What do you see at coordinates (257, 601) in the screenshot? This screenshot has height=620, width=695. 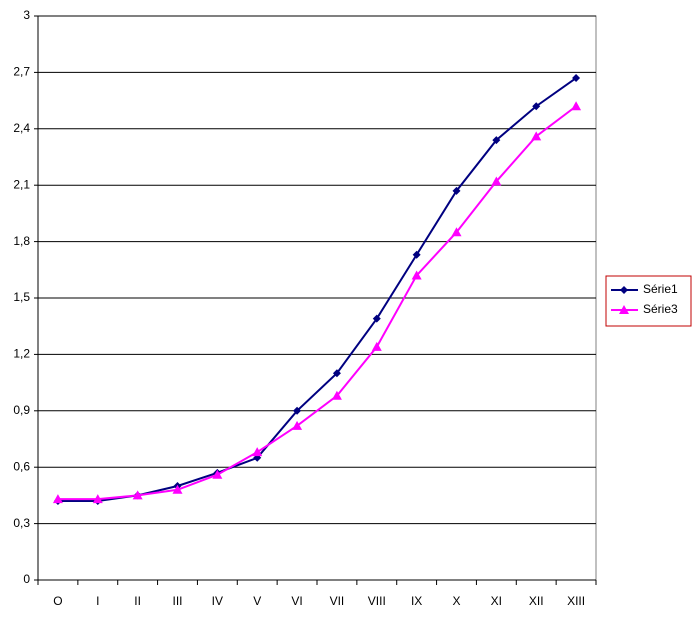 I see `x-tick-label: V` at bounding box center [257, 601].